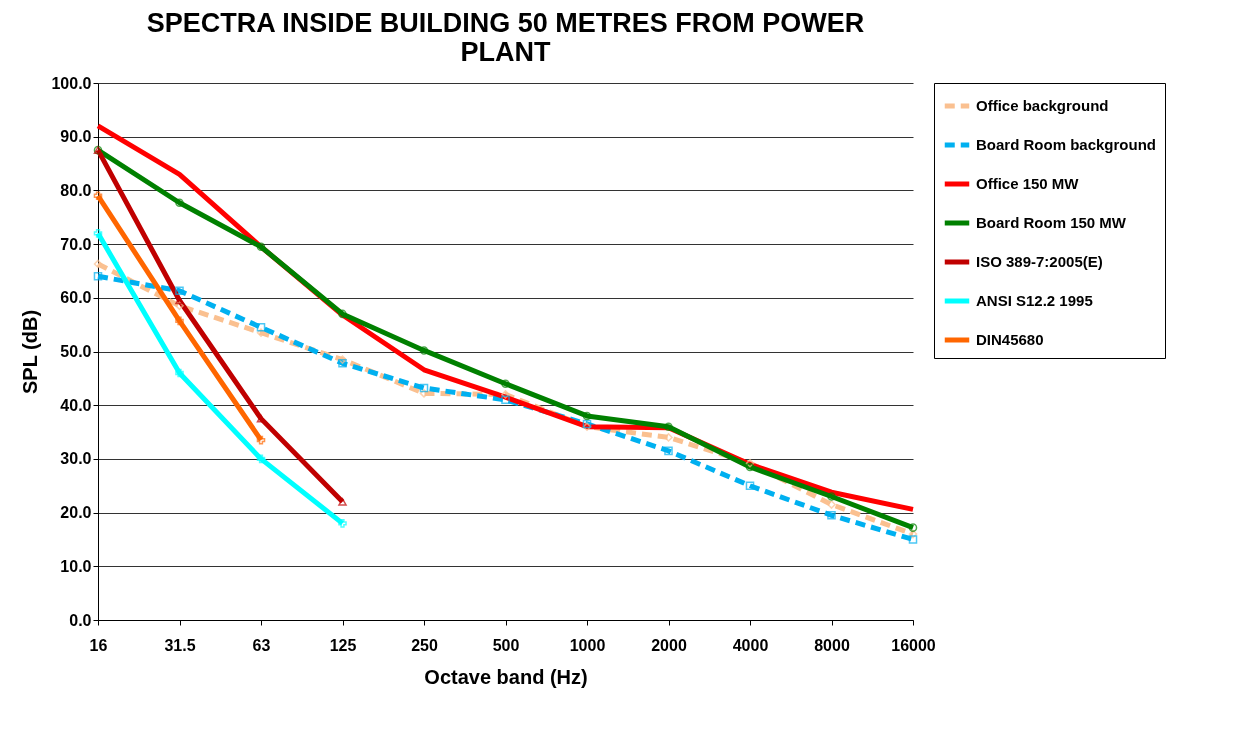 This screenshot has width=1257, height=731. Describe the element at coordinates (76, 459) in the screenshot. I see `y-tick-label: 30.0` at that location.